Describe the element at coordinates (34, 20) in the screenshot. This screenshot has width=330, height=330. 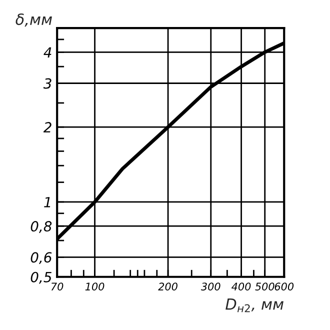
I see `y-axis-title: δ,мм` at that location.